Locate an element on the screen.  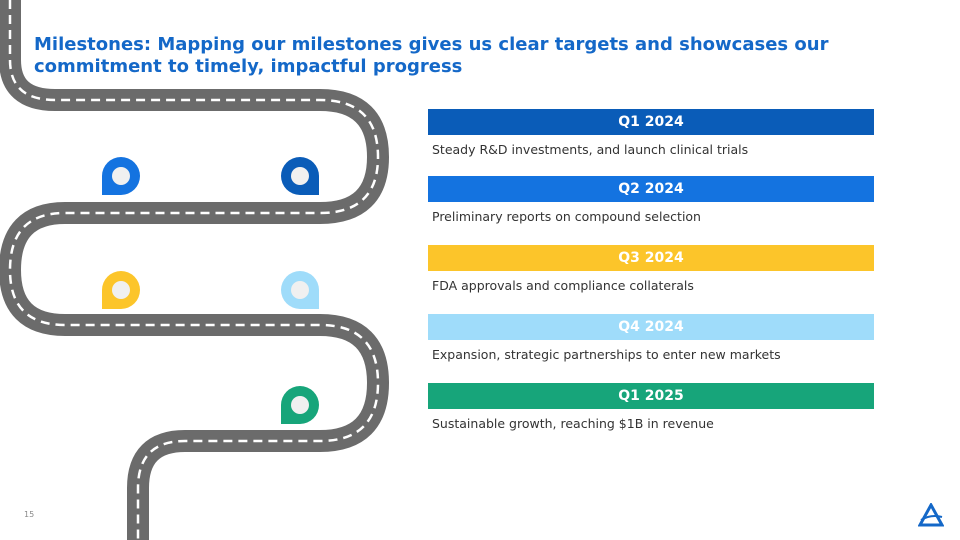
marker-q4-2024 is located at coordinates (300, 290).